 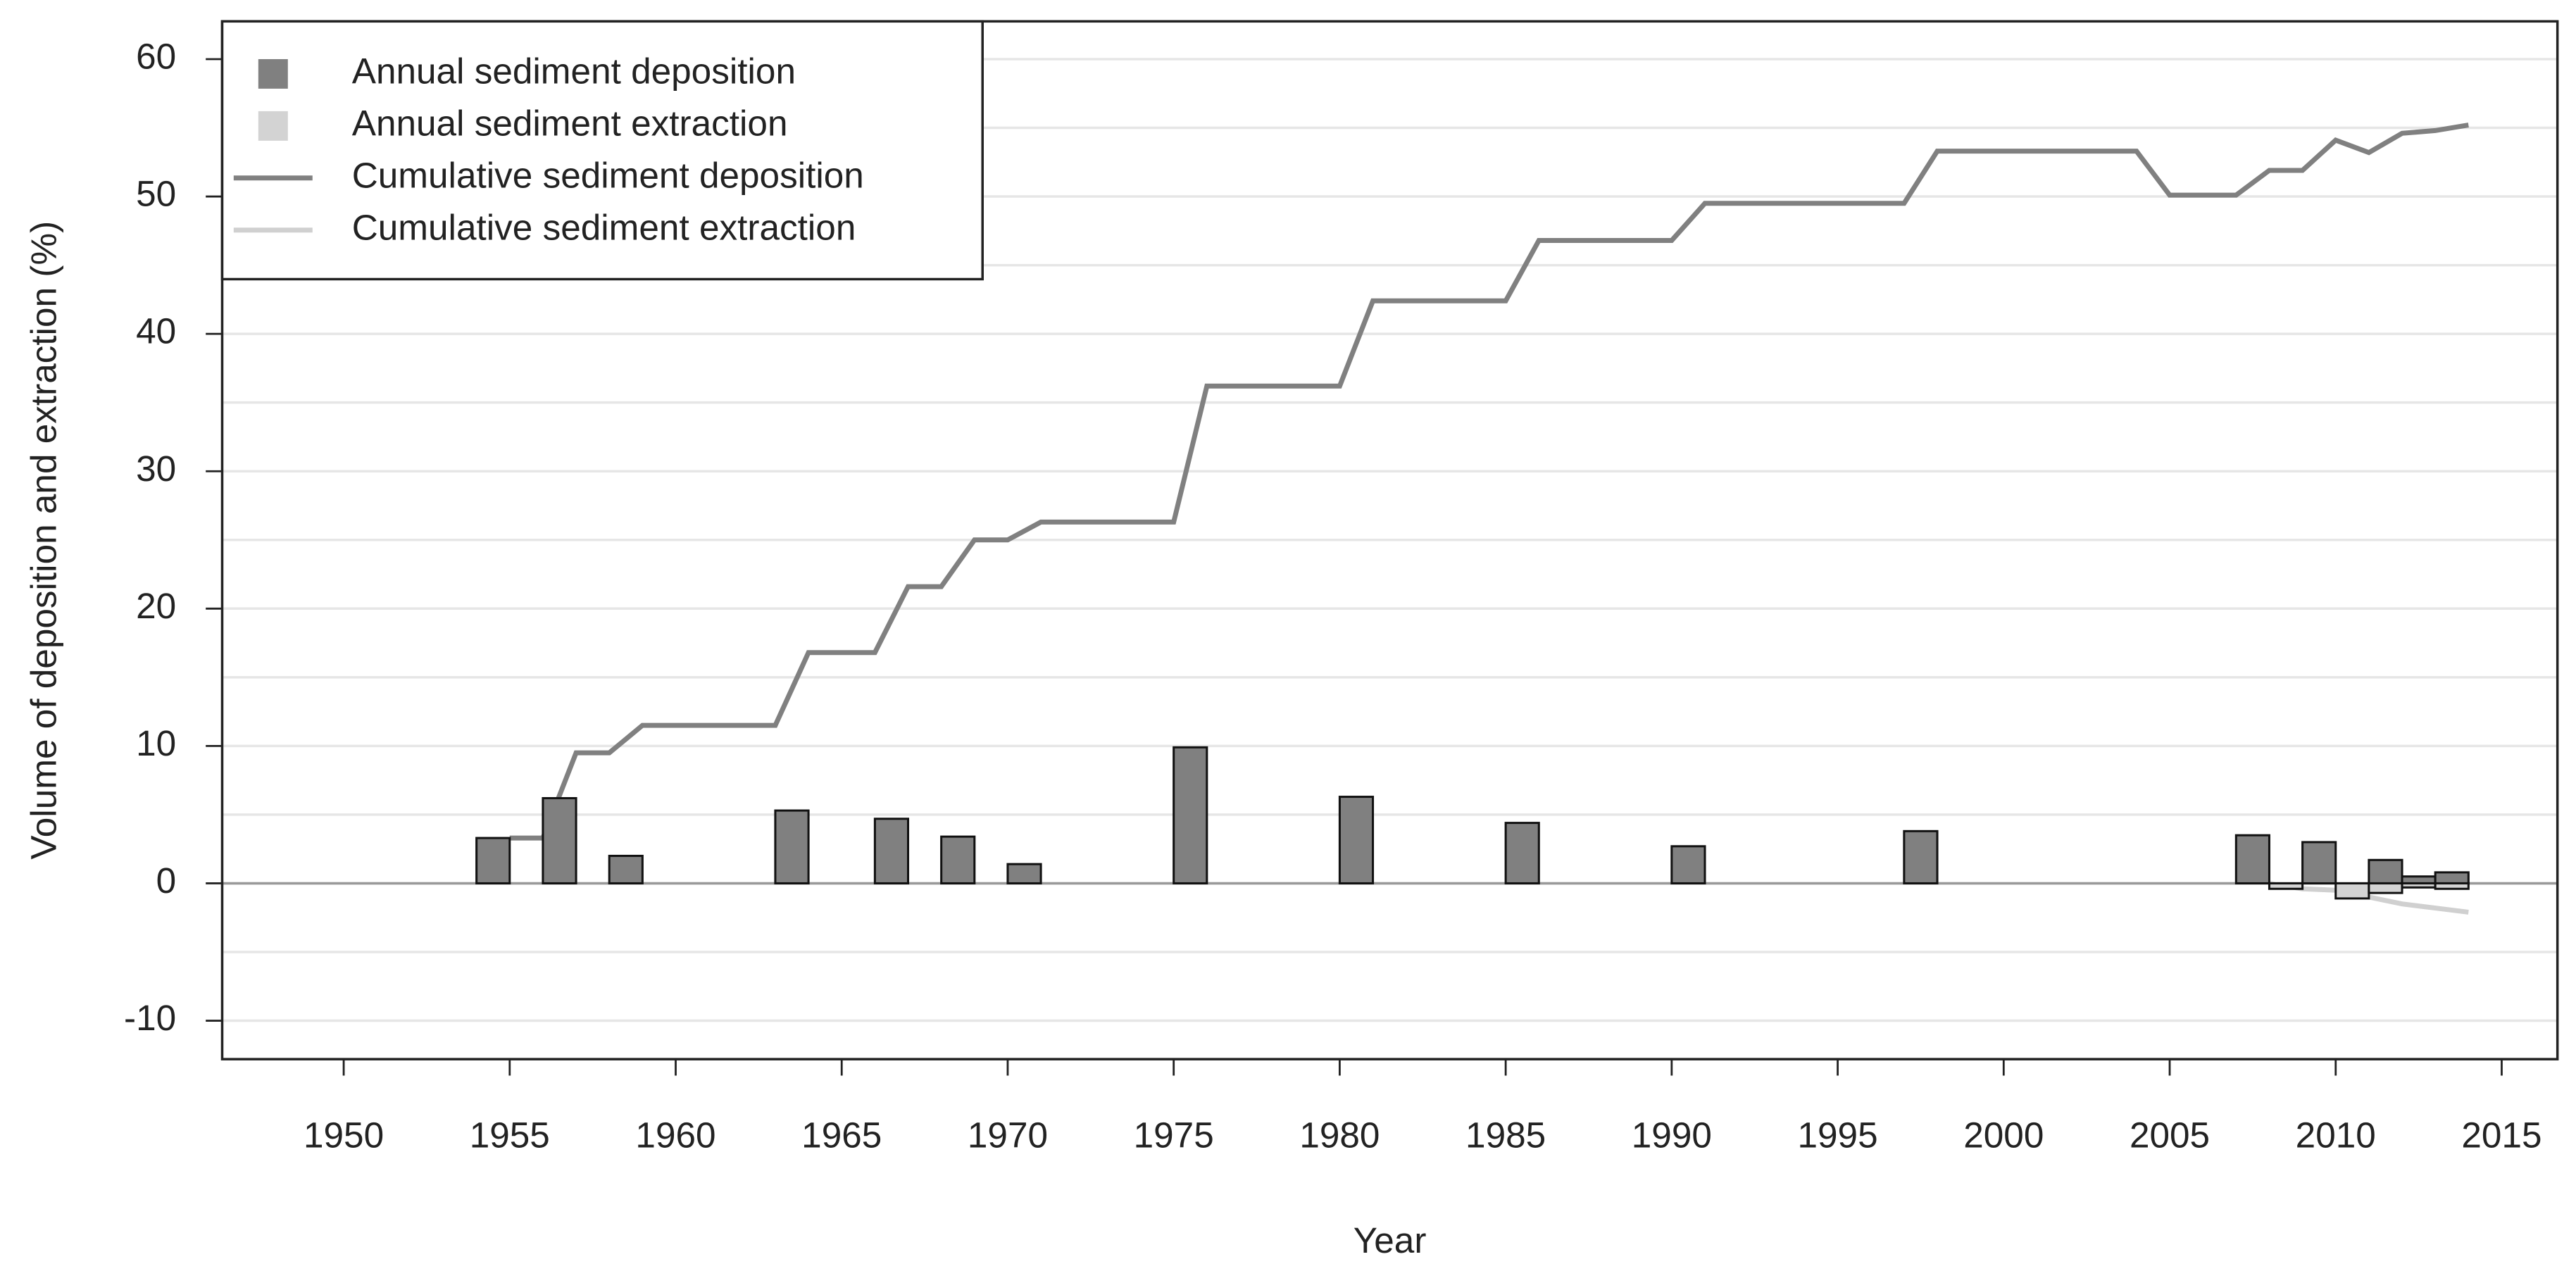 I want to click on y-tick-label: 30, so click(x=156, y=469).